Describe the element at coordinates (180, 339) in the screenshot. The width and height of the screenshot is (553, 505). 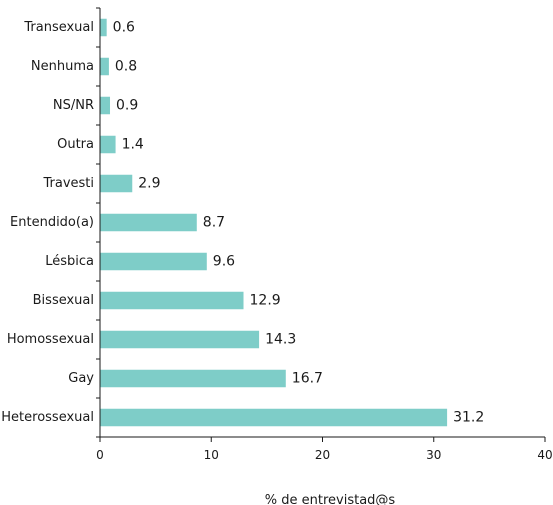
I see `bar-homossexual` at that location.